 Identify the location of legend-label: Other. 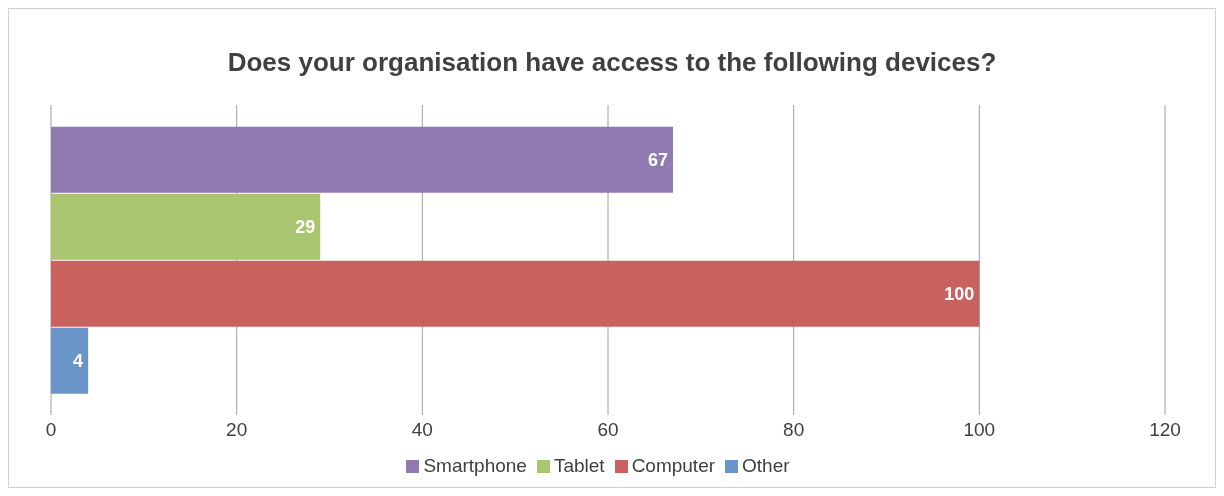
(766, 465).